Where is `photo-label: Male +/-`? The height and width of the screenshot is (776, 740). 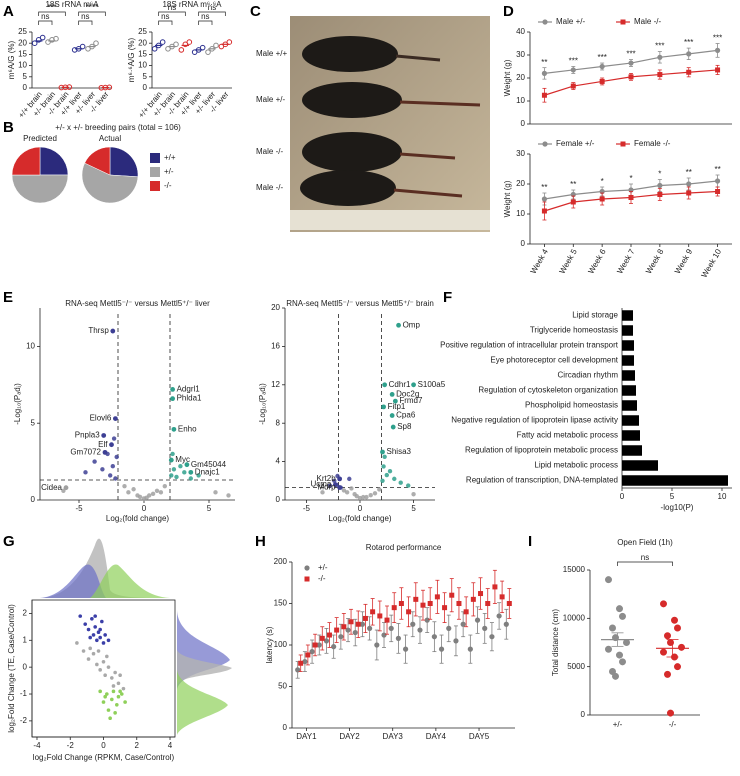 photo-label: Male +/- is located at coordinates (270, 99).